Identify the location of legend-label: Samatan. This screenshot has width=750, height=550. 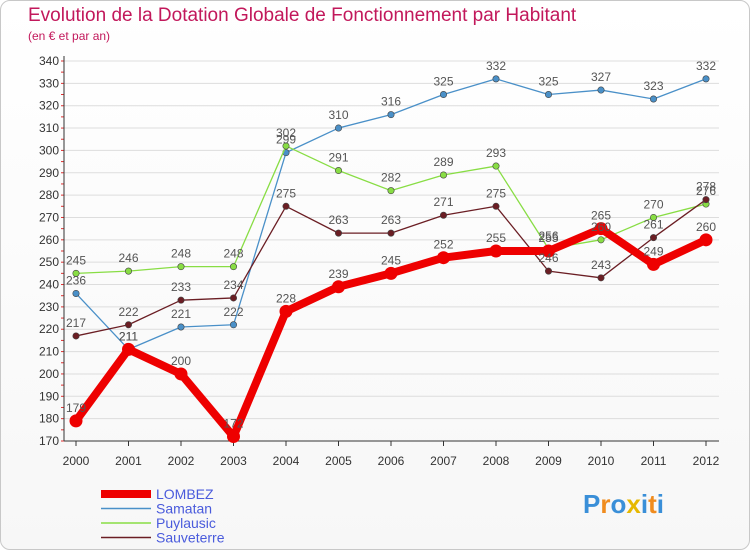
(184, 509).